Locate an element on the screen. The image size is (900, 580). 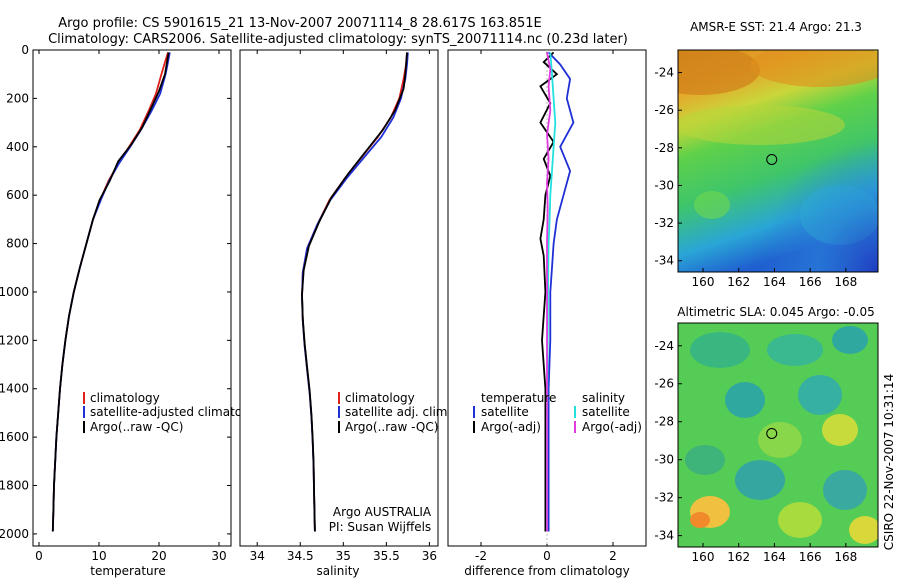
sst-heatmap is located at coordinates (778, 161).